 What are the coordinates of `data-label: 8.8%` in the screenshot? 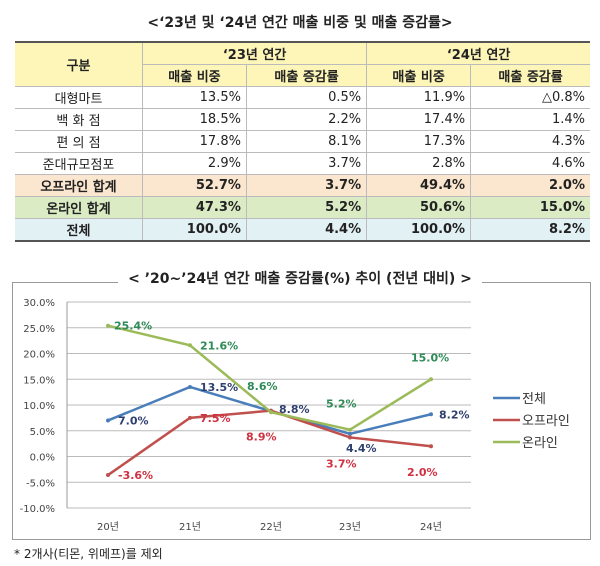 It's located at (294, 409).